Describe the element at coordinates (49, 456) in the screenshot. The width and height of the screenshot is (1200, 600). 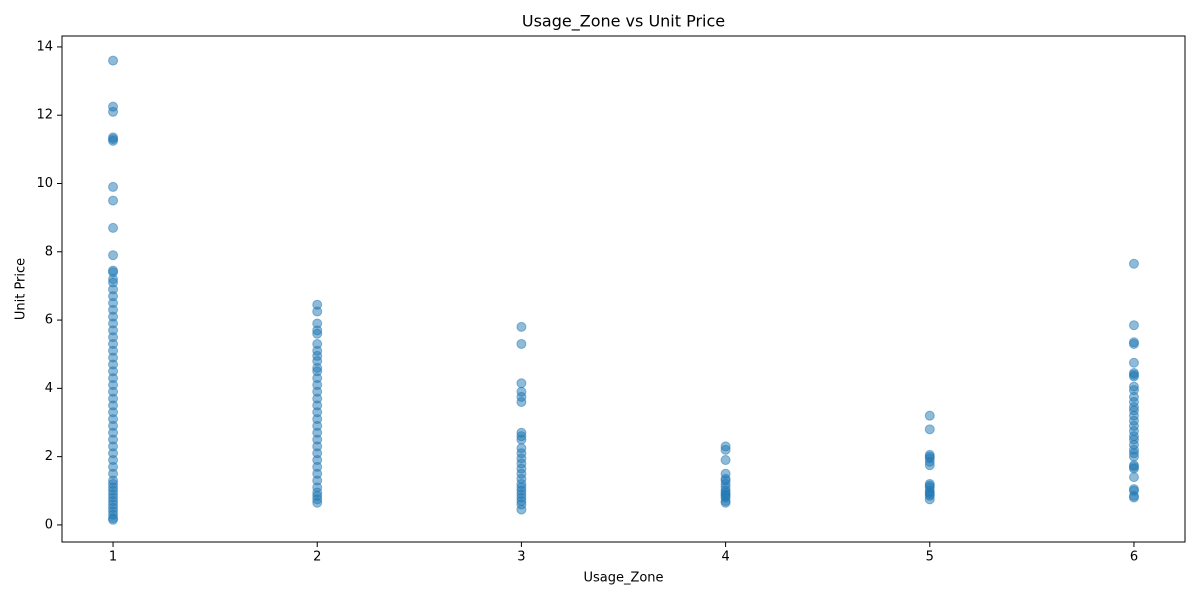
I see `y-tick-label: 2` at that location.